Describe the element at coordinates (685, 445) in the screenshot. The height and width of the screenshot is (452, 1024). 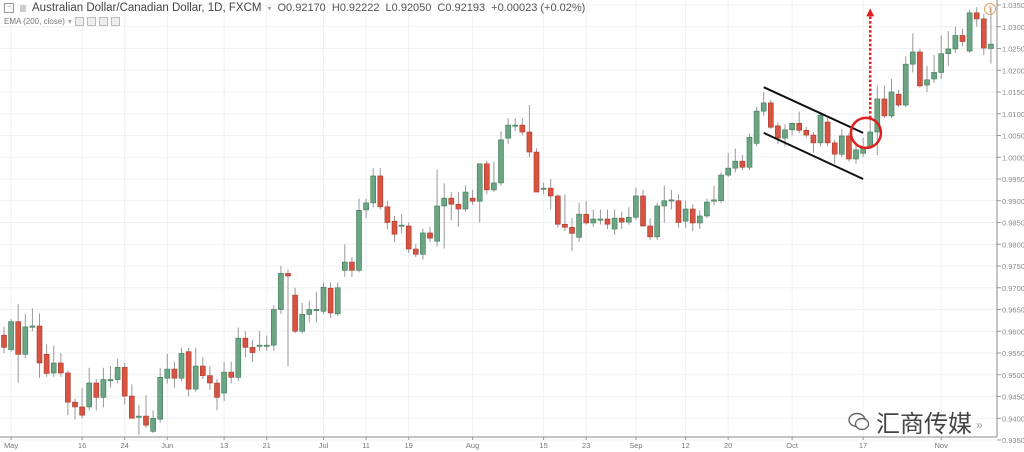
I see `x-tick-label: 12` at that location.